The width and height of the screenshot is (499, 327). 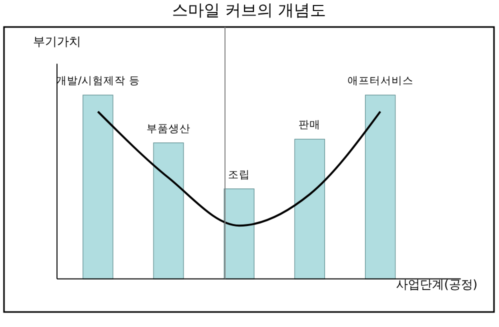 I want to click on x-tick-label: 판매, so click(x=309, y=125).